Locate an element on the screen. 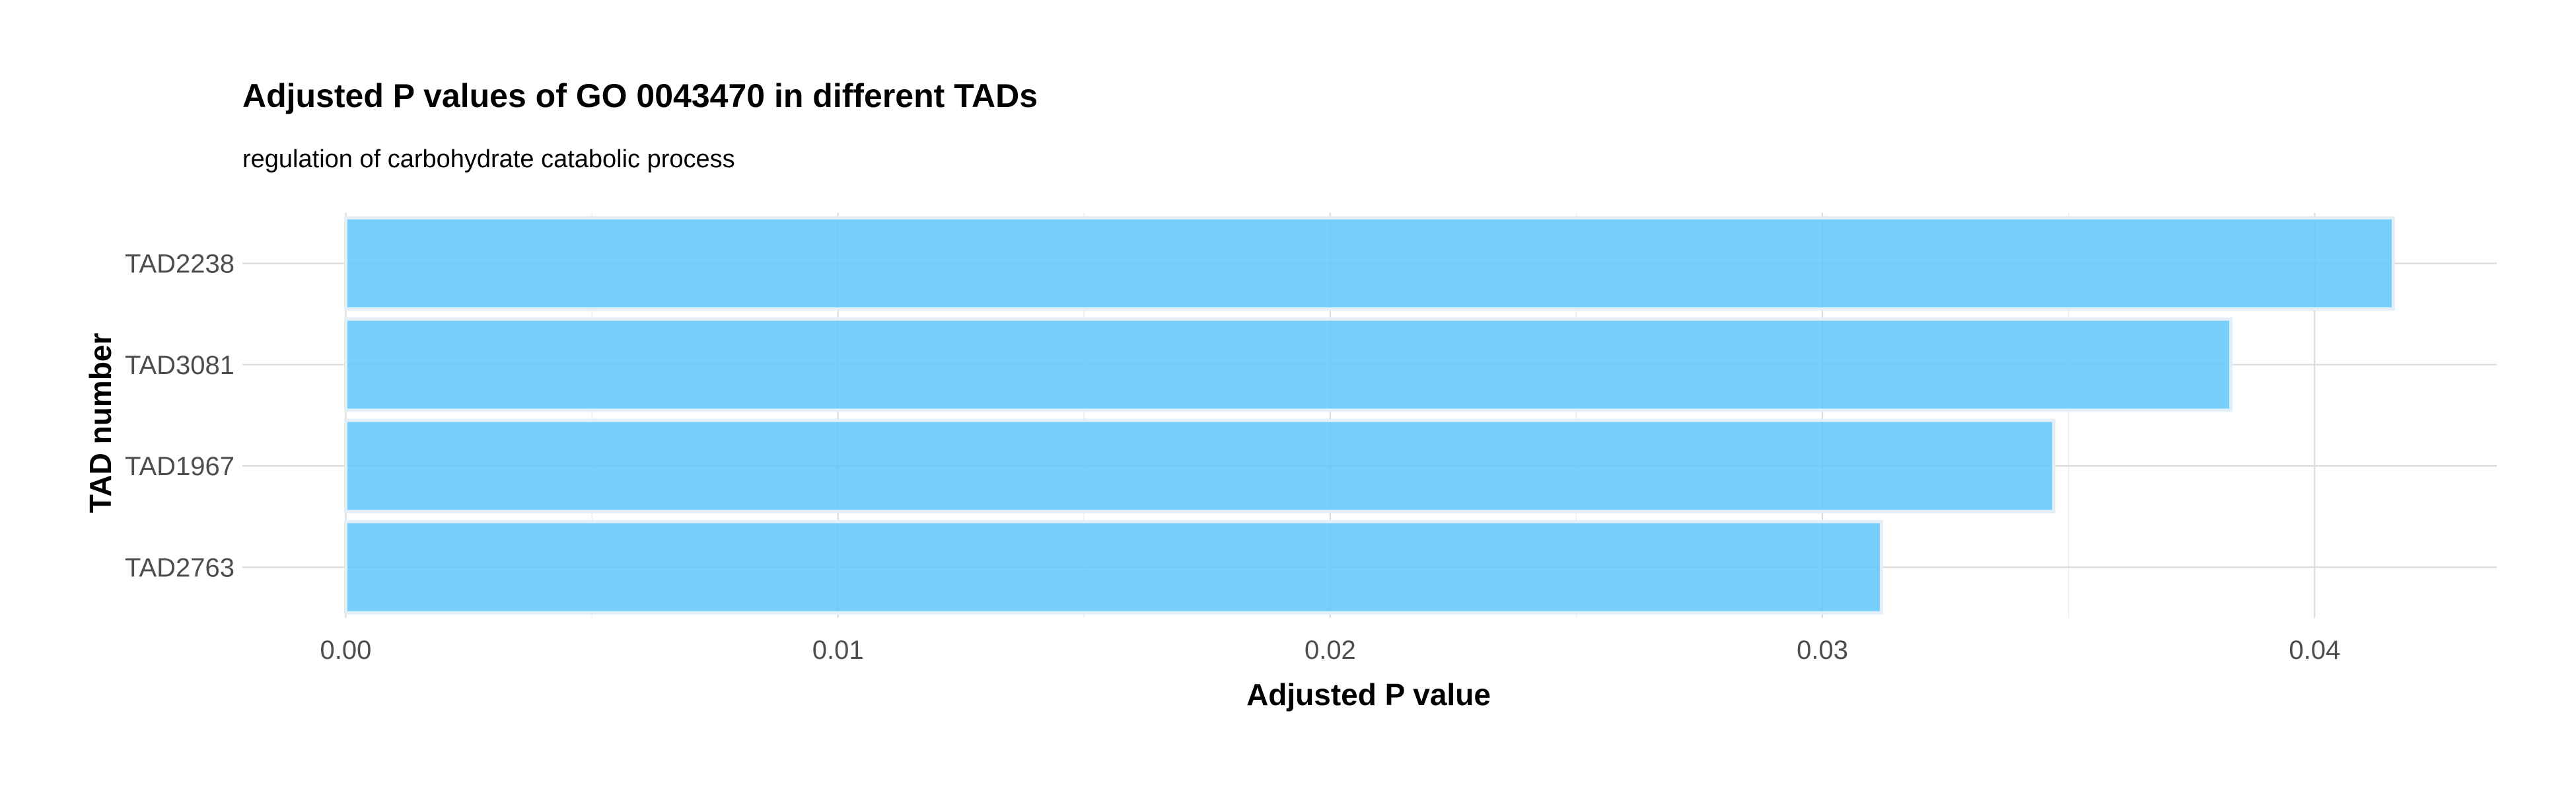 The image size is (2576, 793). bar-tad3081 is located at coordinates (1288, 364).